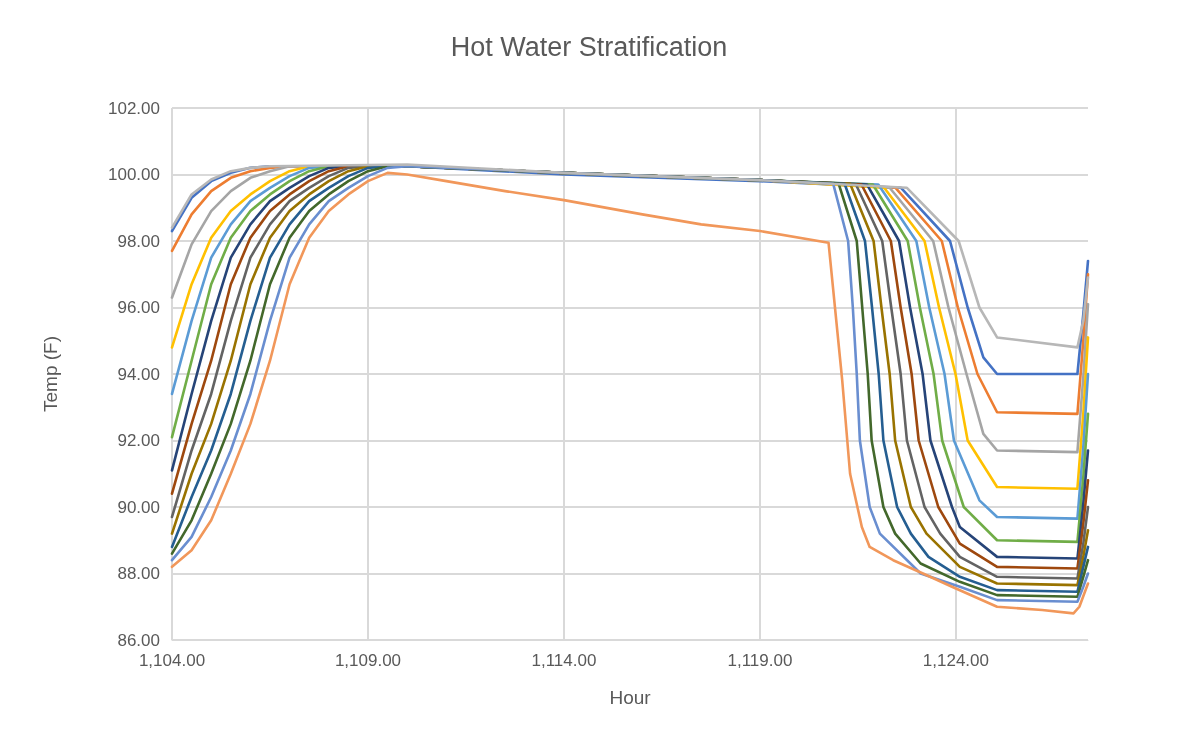 This screenshot has height=754, width=1178. I want to click on x-tick-label: 1,104.00, so click(172, 660).